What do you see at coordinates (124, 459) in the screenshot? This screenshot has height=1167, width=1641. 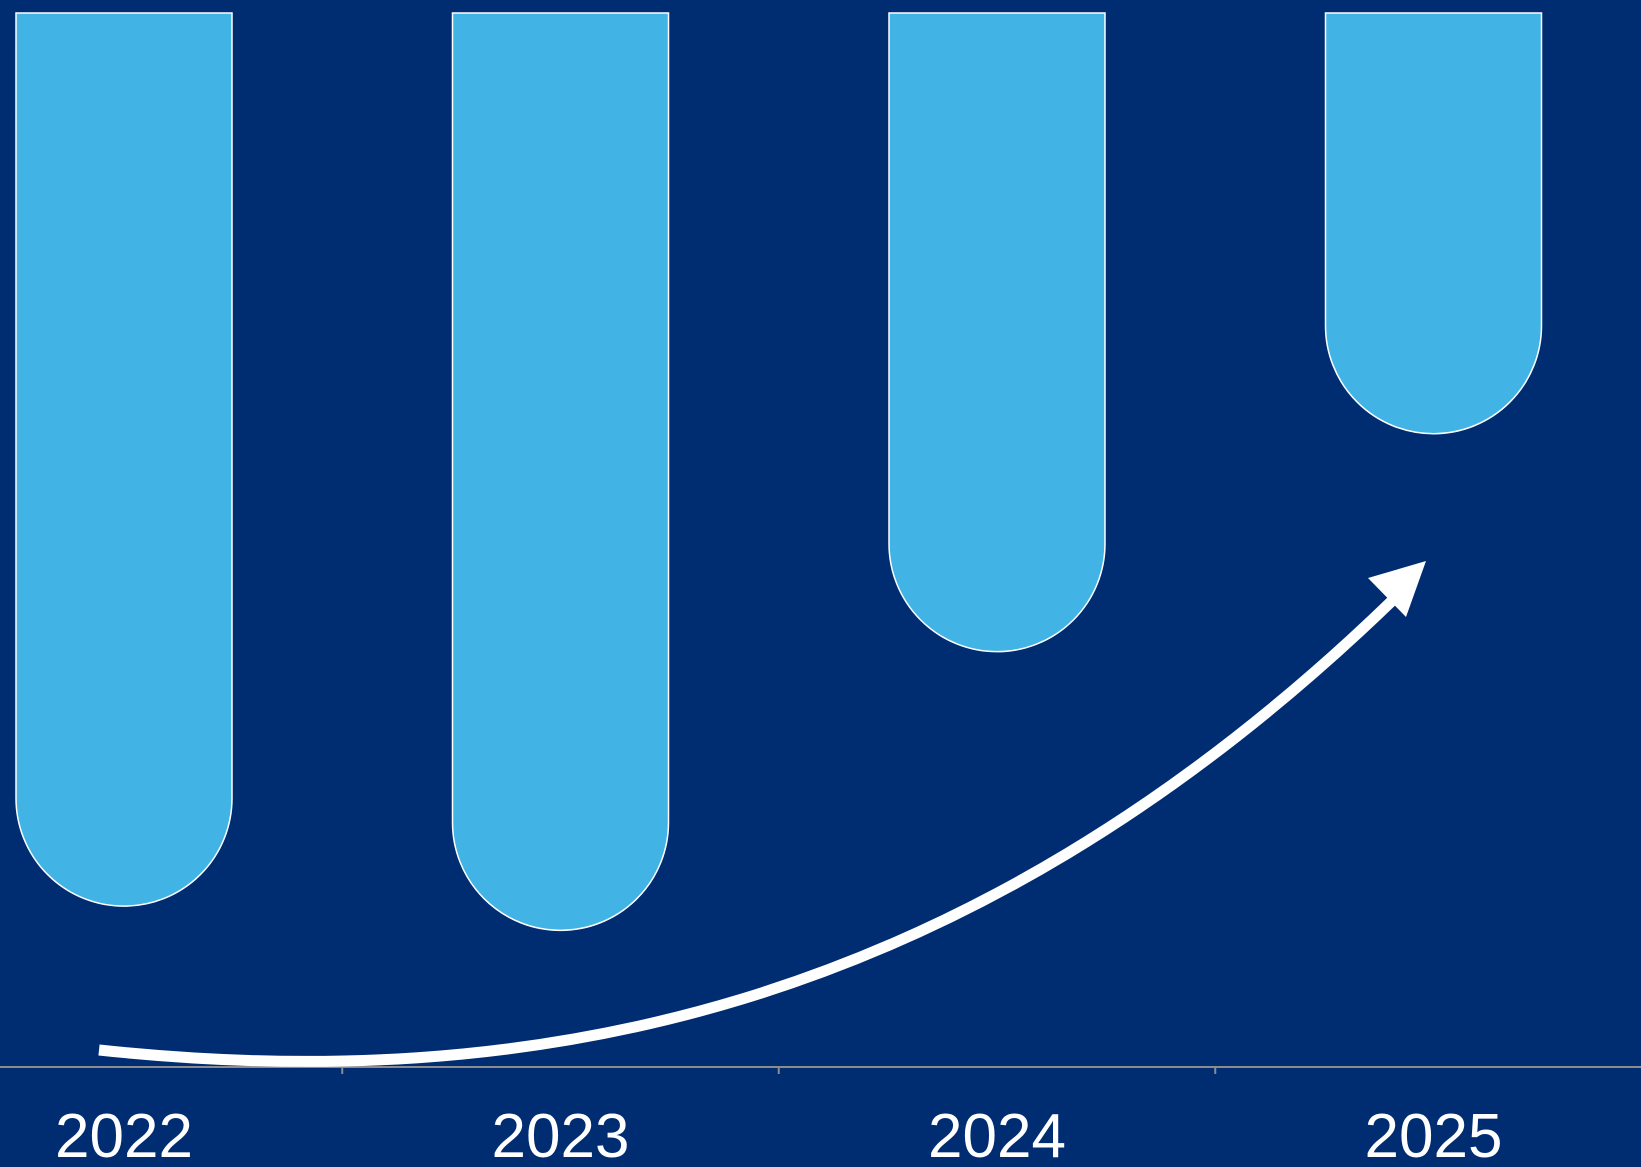 I see `bar-2022` at bounding box center [124, 459].